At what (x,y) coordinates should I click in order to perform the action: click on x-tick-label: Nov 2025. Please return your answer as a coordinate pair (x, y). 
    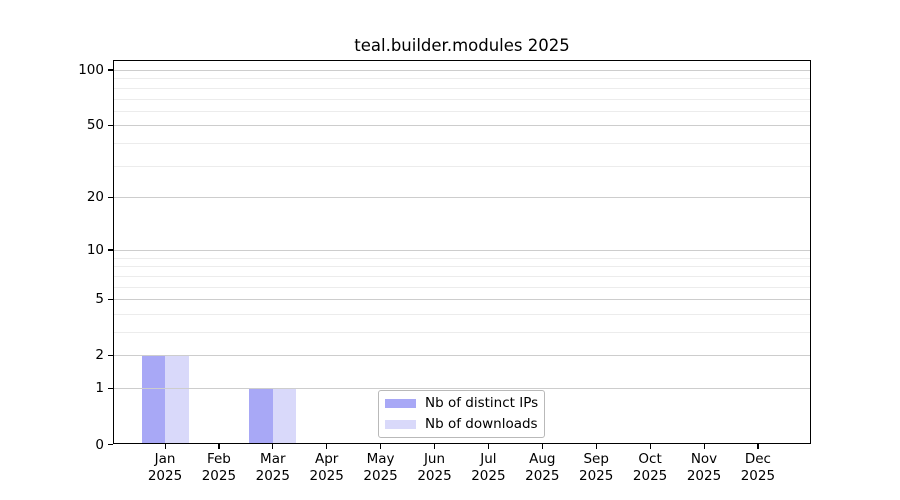
    Looking at the image, I should click on (704, 467).